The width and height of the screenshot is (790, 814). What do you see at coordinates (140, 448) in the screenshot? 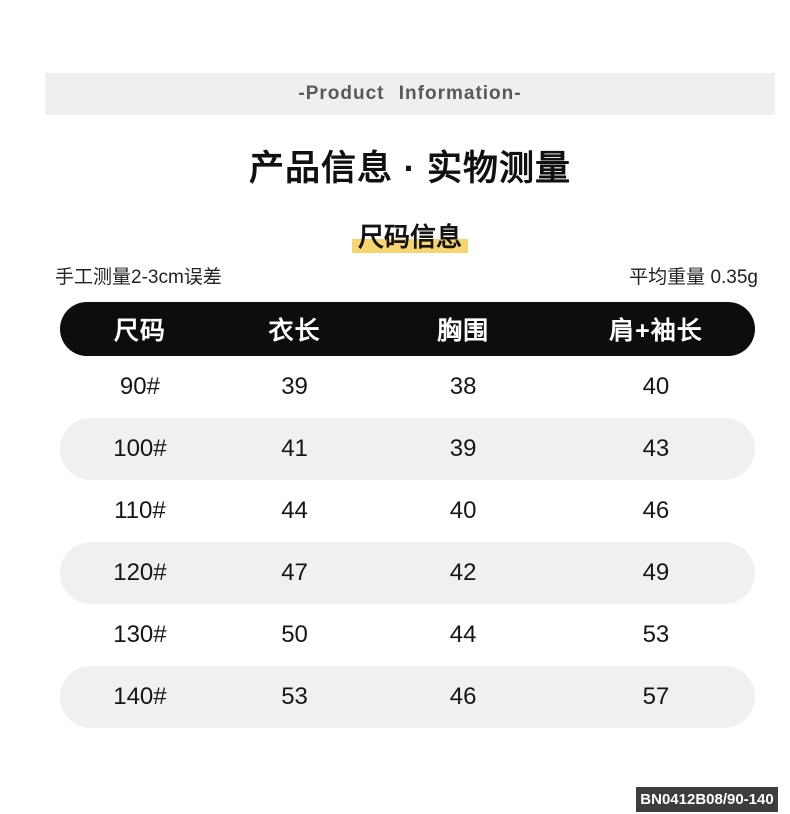
I see `size-value: 100#` at bounding box center [140, 448].